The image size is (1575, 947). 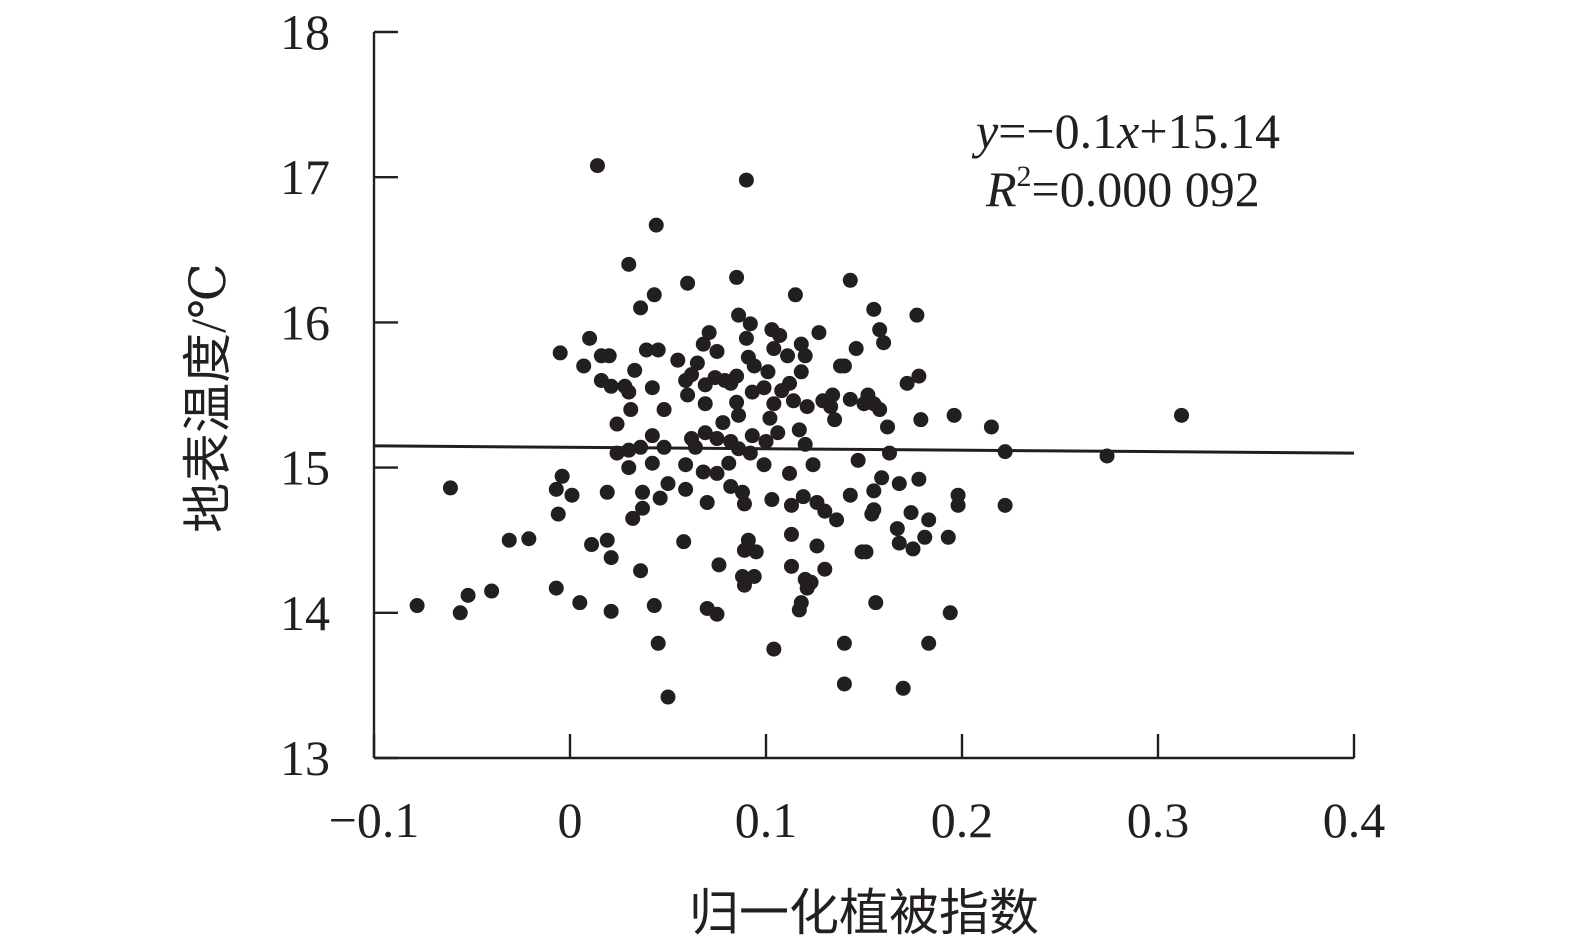 I want to click on regression-equation: y=−0.1x+15.14, so click(x=1125, y=131).